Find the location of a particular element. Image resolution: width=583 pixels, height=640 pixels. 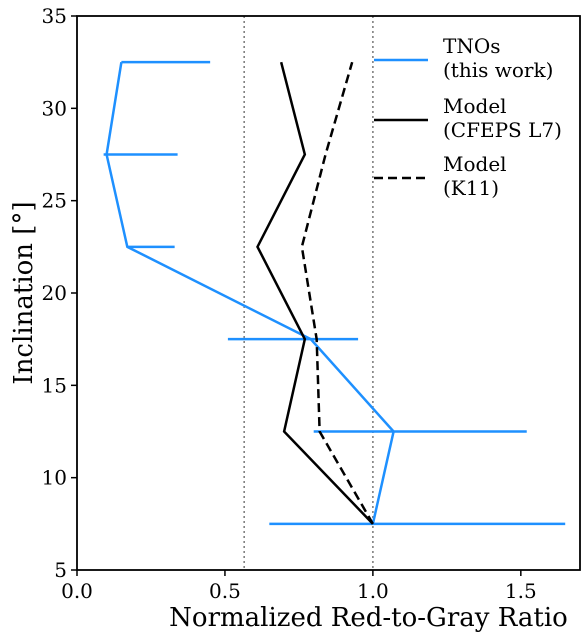

x-tick-label-2: 1.0 is located at coordinates (373, 591).